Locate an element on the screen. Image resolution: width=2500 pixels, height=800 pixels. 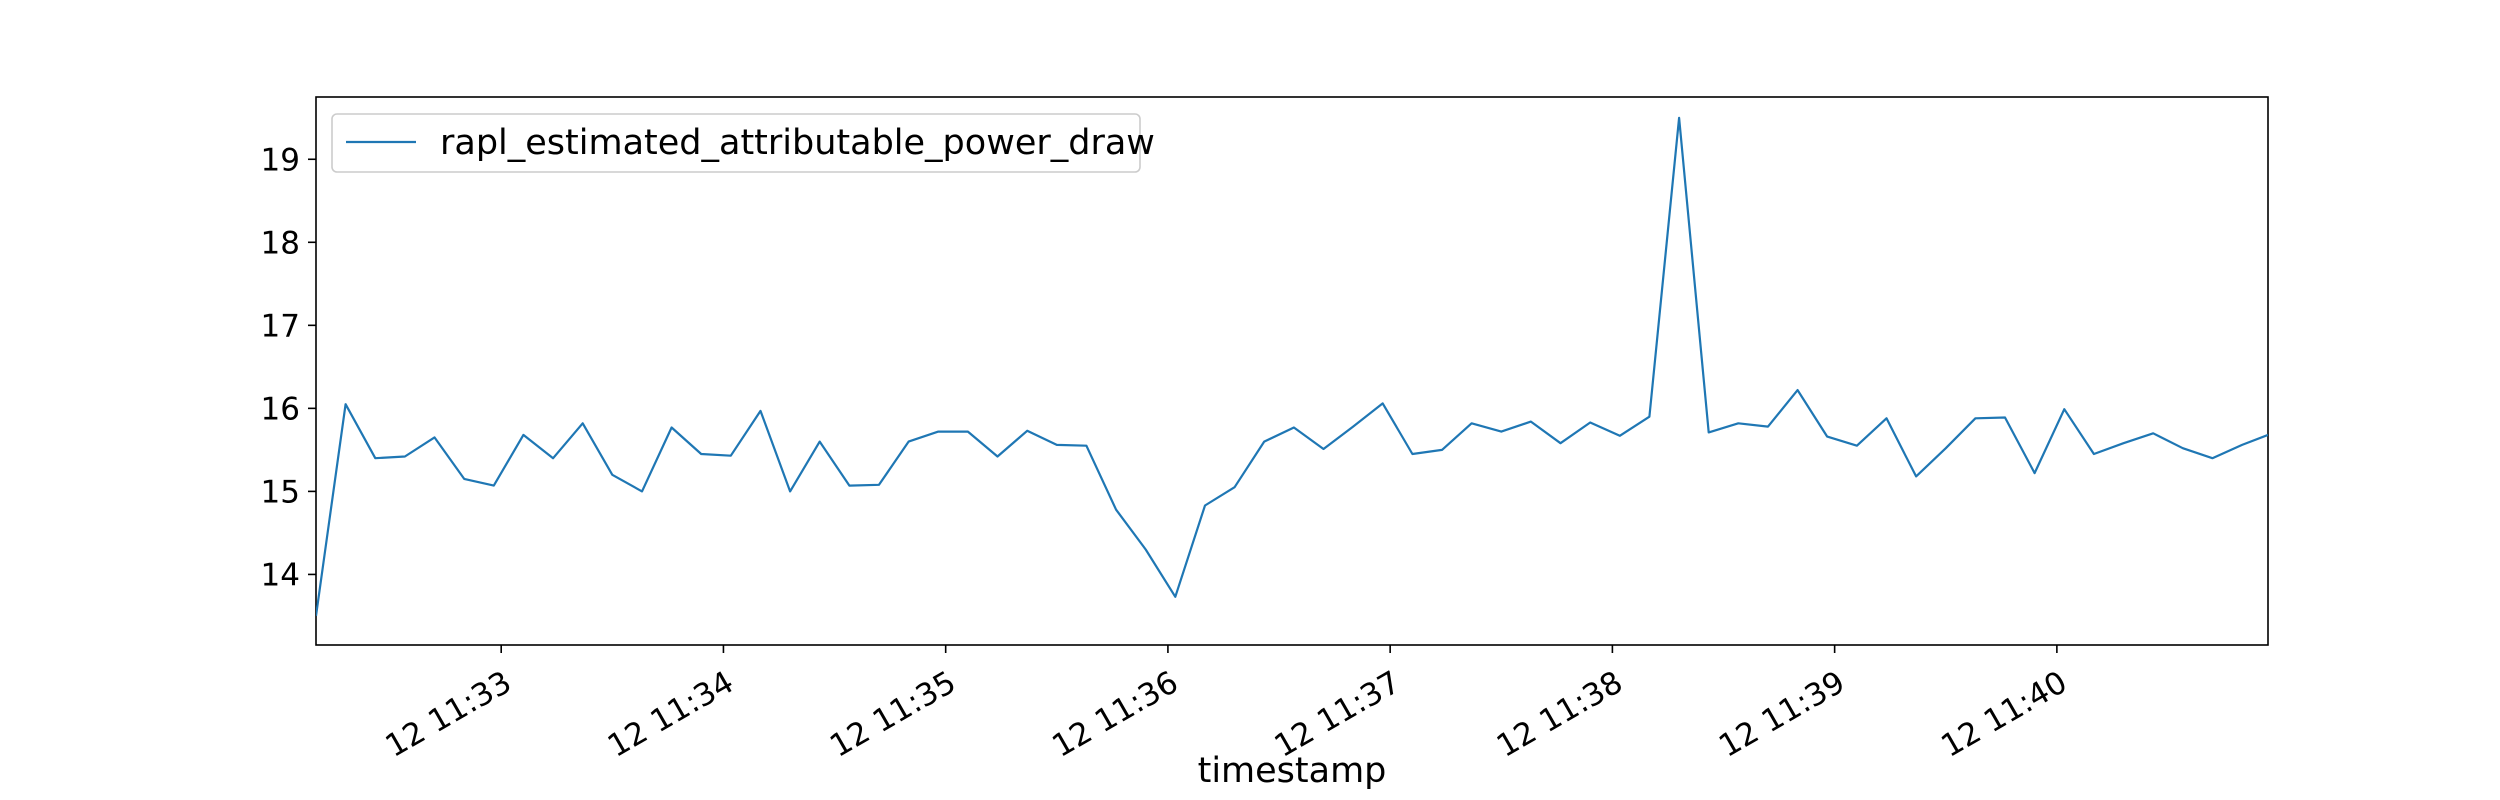
x-tick-label: 12 11:39 is located at coordinates (1782, 714).